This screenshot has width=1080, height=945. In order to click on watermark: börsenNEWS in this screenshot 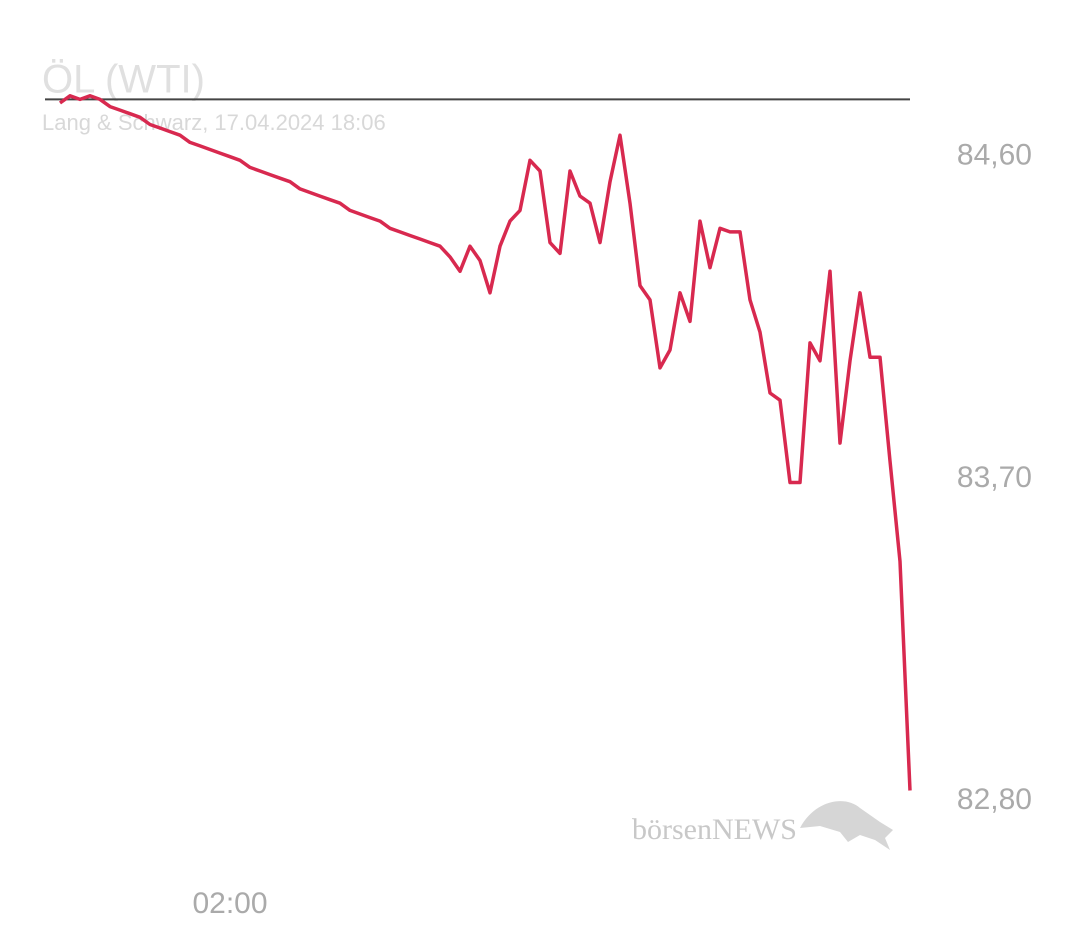, I will do `click(714, 829)`.